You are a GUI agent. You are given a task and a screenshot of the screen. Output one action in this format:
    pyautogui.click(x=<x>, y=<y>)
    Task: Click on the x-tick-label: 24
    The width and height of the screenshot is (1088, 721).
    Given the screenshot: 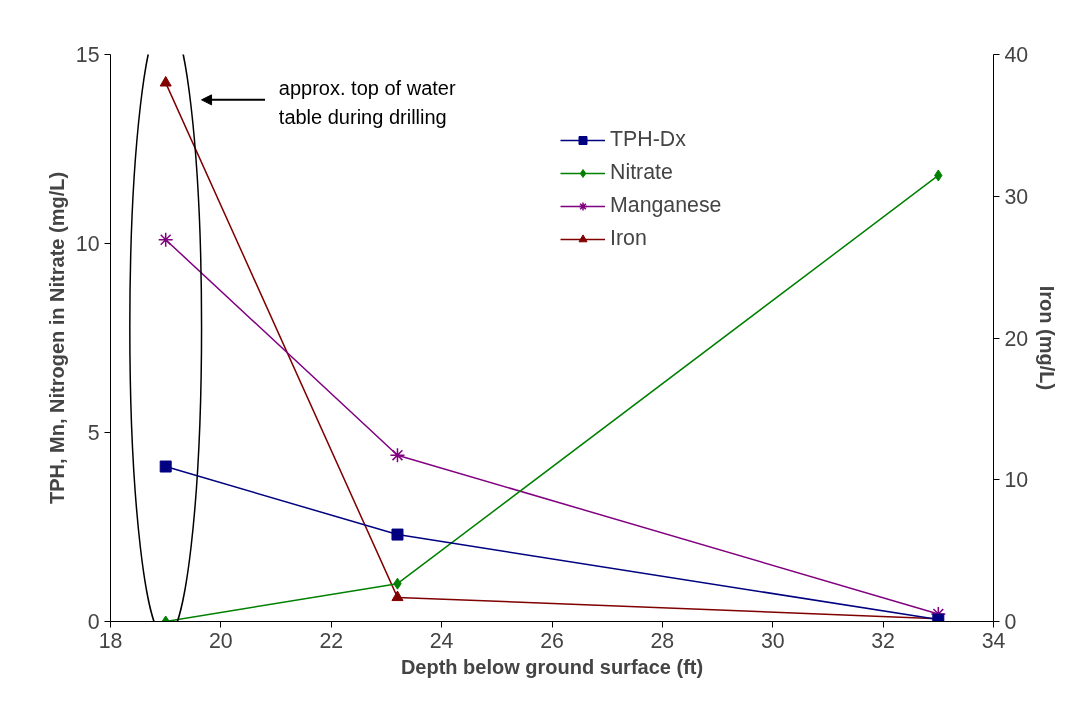 What is the action you would take?
    pyautogui.click(x=441, y=640)
    